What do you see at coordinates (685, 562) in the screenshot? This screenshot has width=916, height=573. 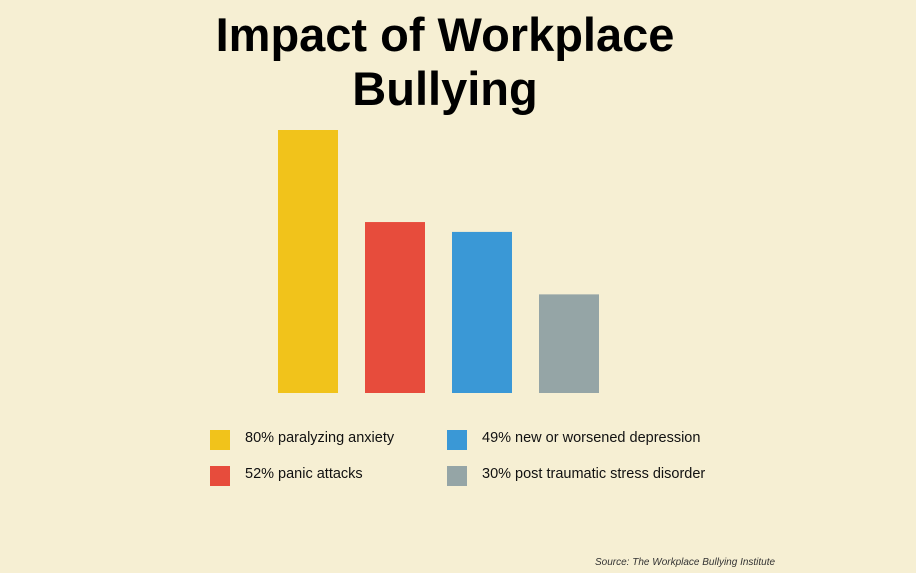 I see `source-note: Source: The Workplace Bullying Institute` at bounding box center [685, 562].